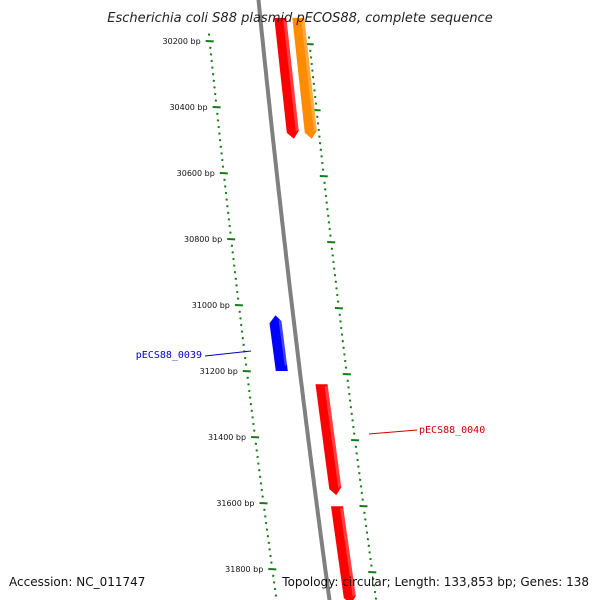 This screenshot has width=600, height=600. What do you see at coordinates (310, 393) in the screenshot?
I see `gene-labels: pECS88_0039 pECS88_0040` at bounding box center [310, 393].